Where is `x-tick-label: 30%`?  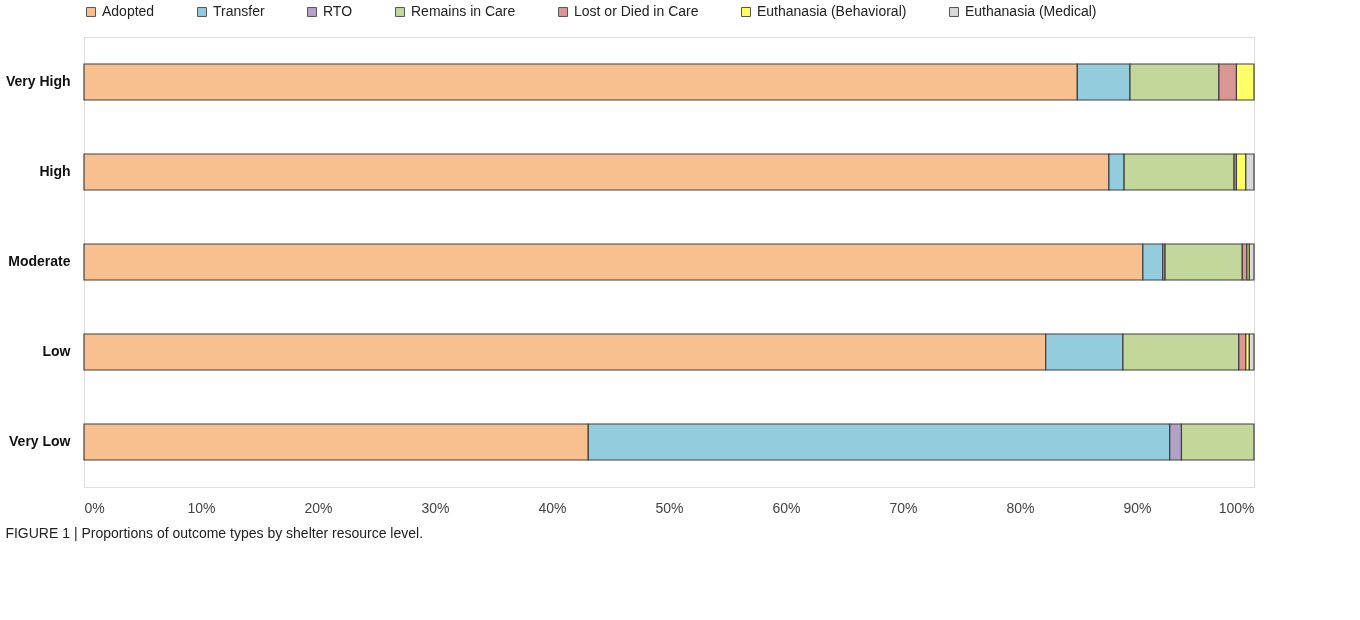
x-tick-label: 30% is located at coordinates (435, 507).